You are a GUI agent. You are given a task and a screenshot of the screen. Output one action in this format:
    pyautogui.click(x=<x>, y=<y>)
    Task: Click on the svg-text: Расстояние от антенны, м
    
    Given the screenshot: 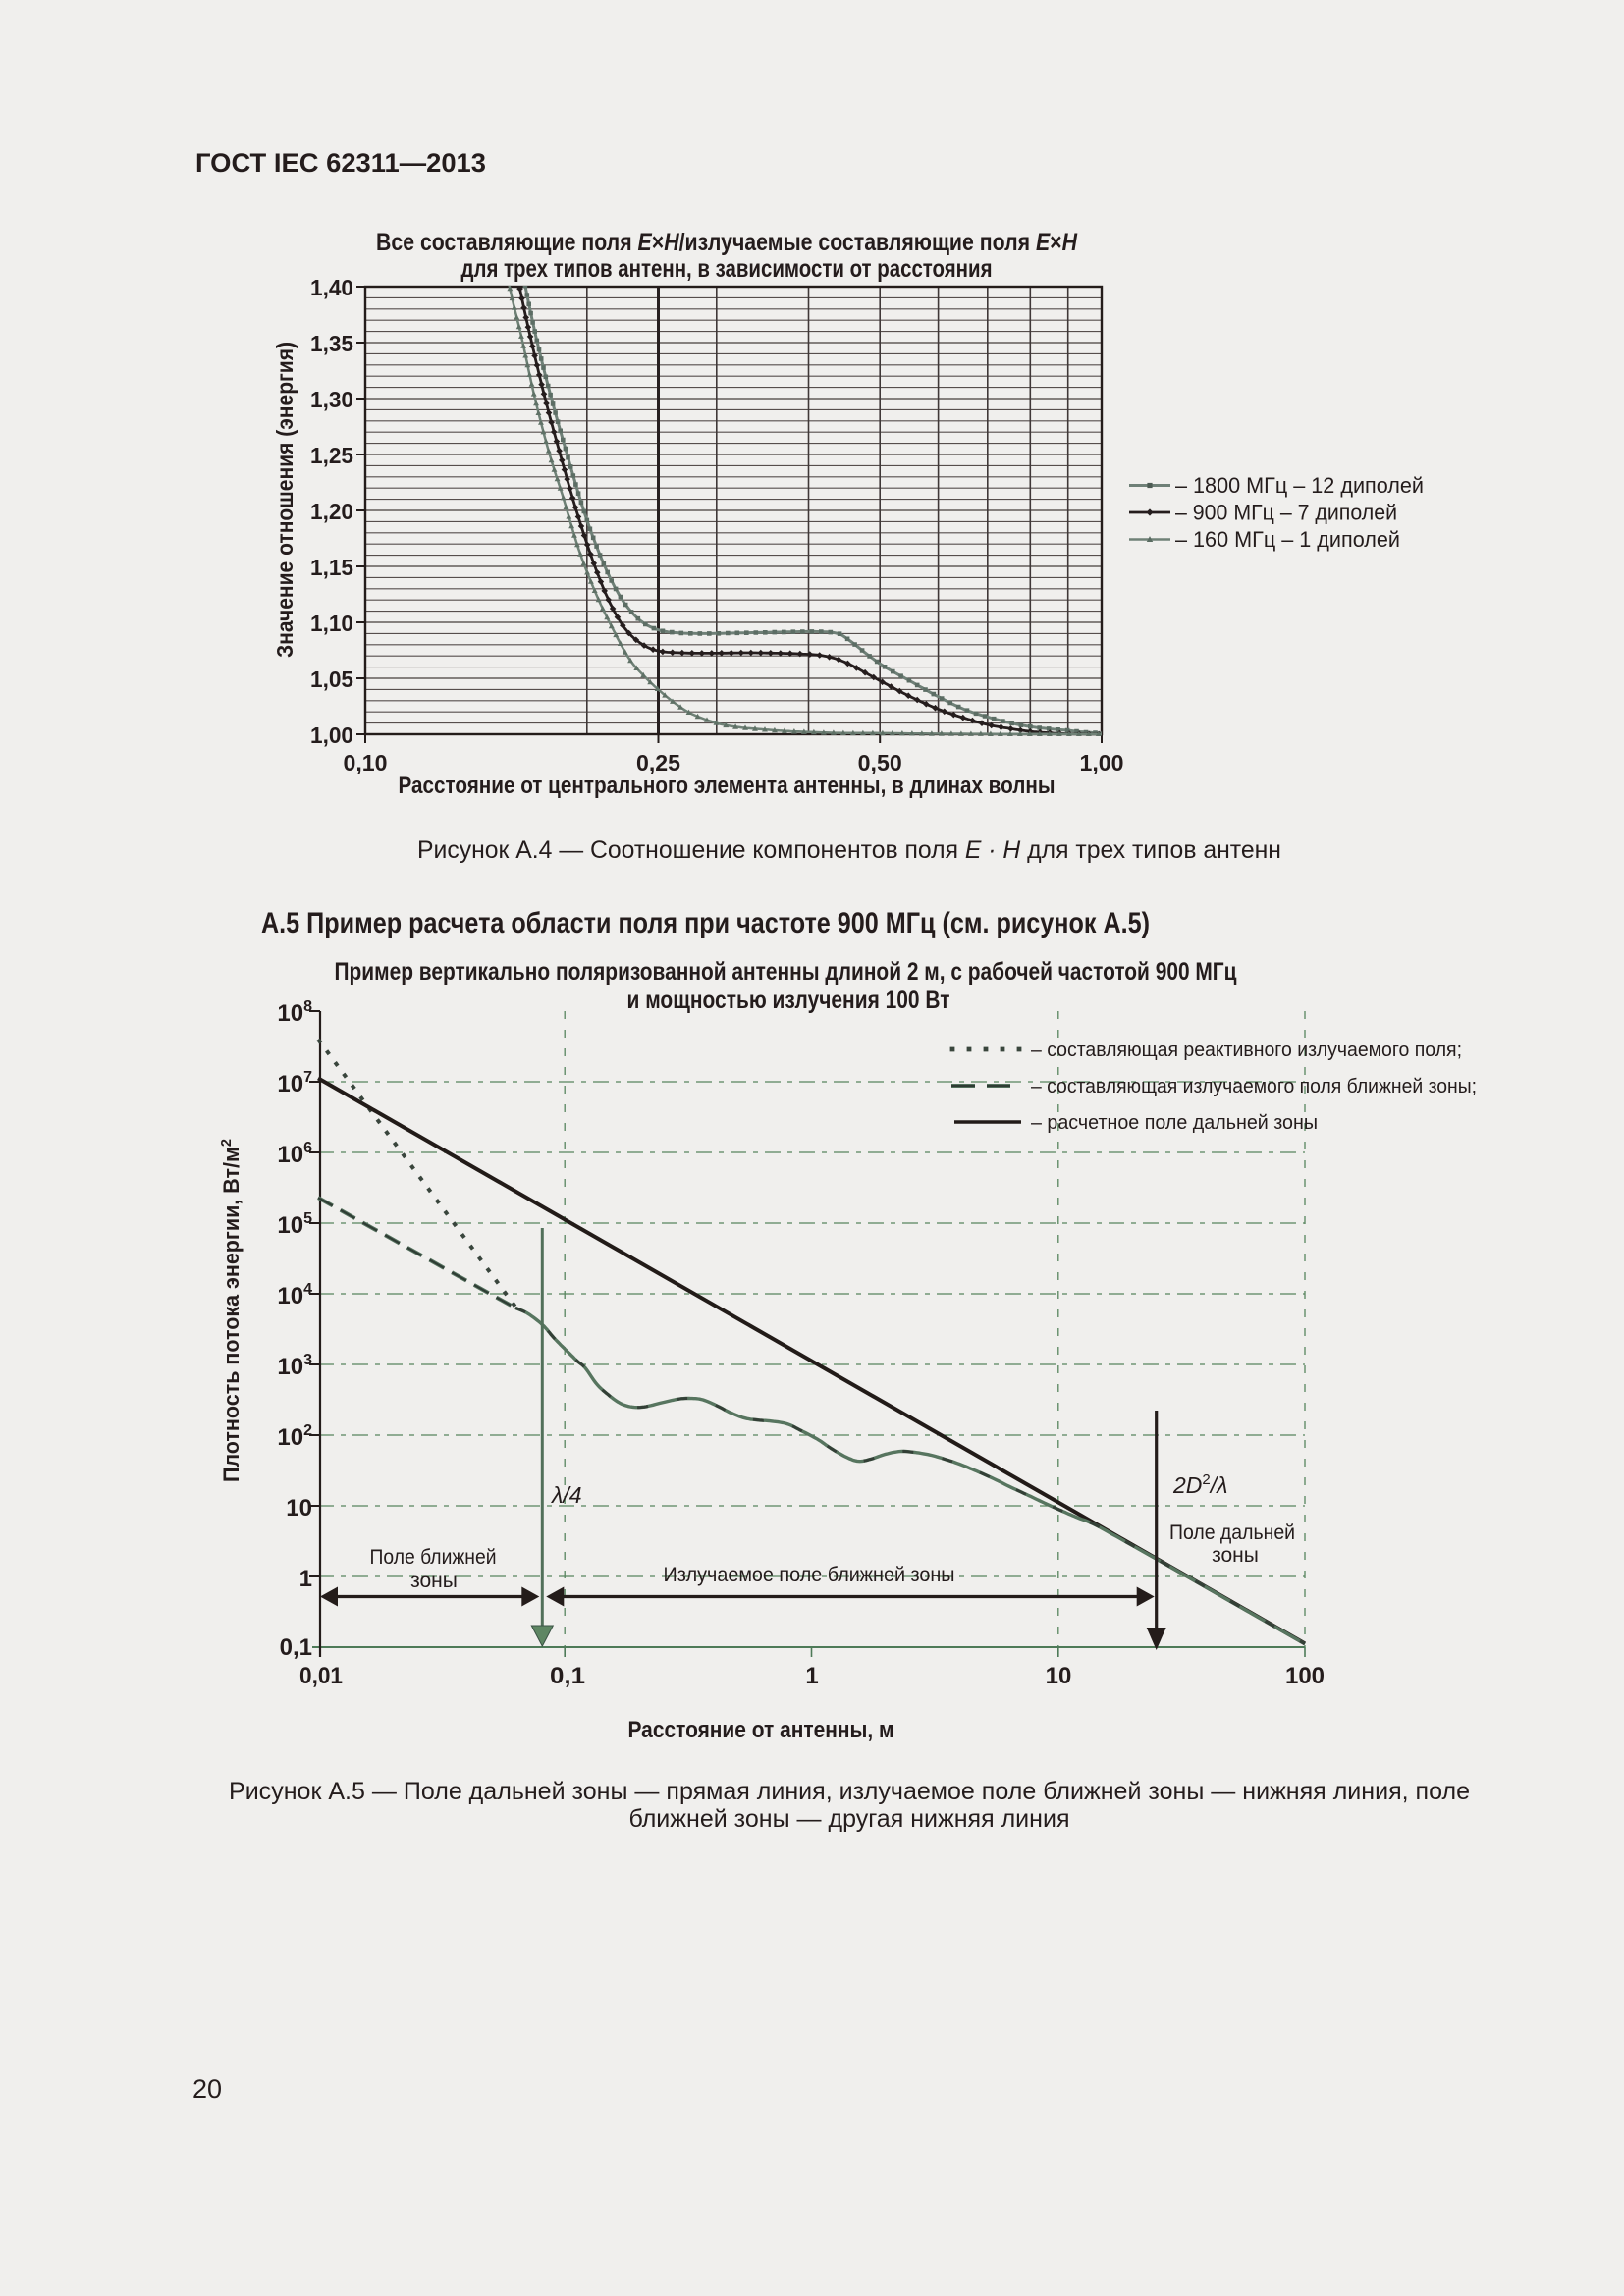 What is the action you would take?
    pyautogui.click(x=761, y=1730)
    